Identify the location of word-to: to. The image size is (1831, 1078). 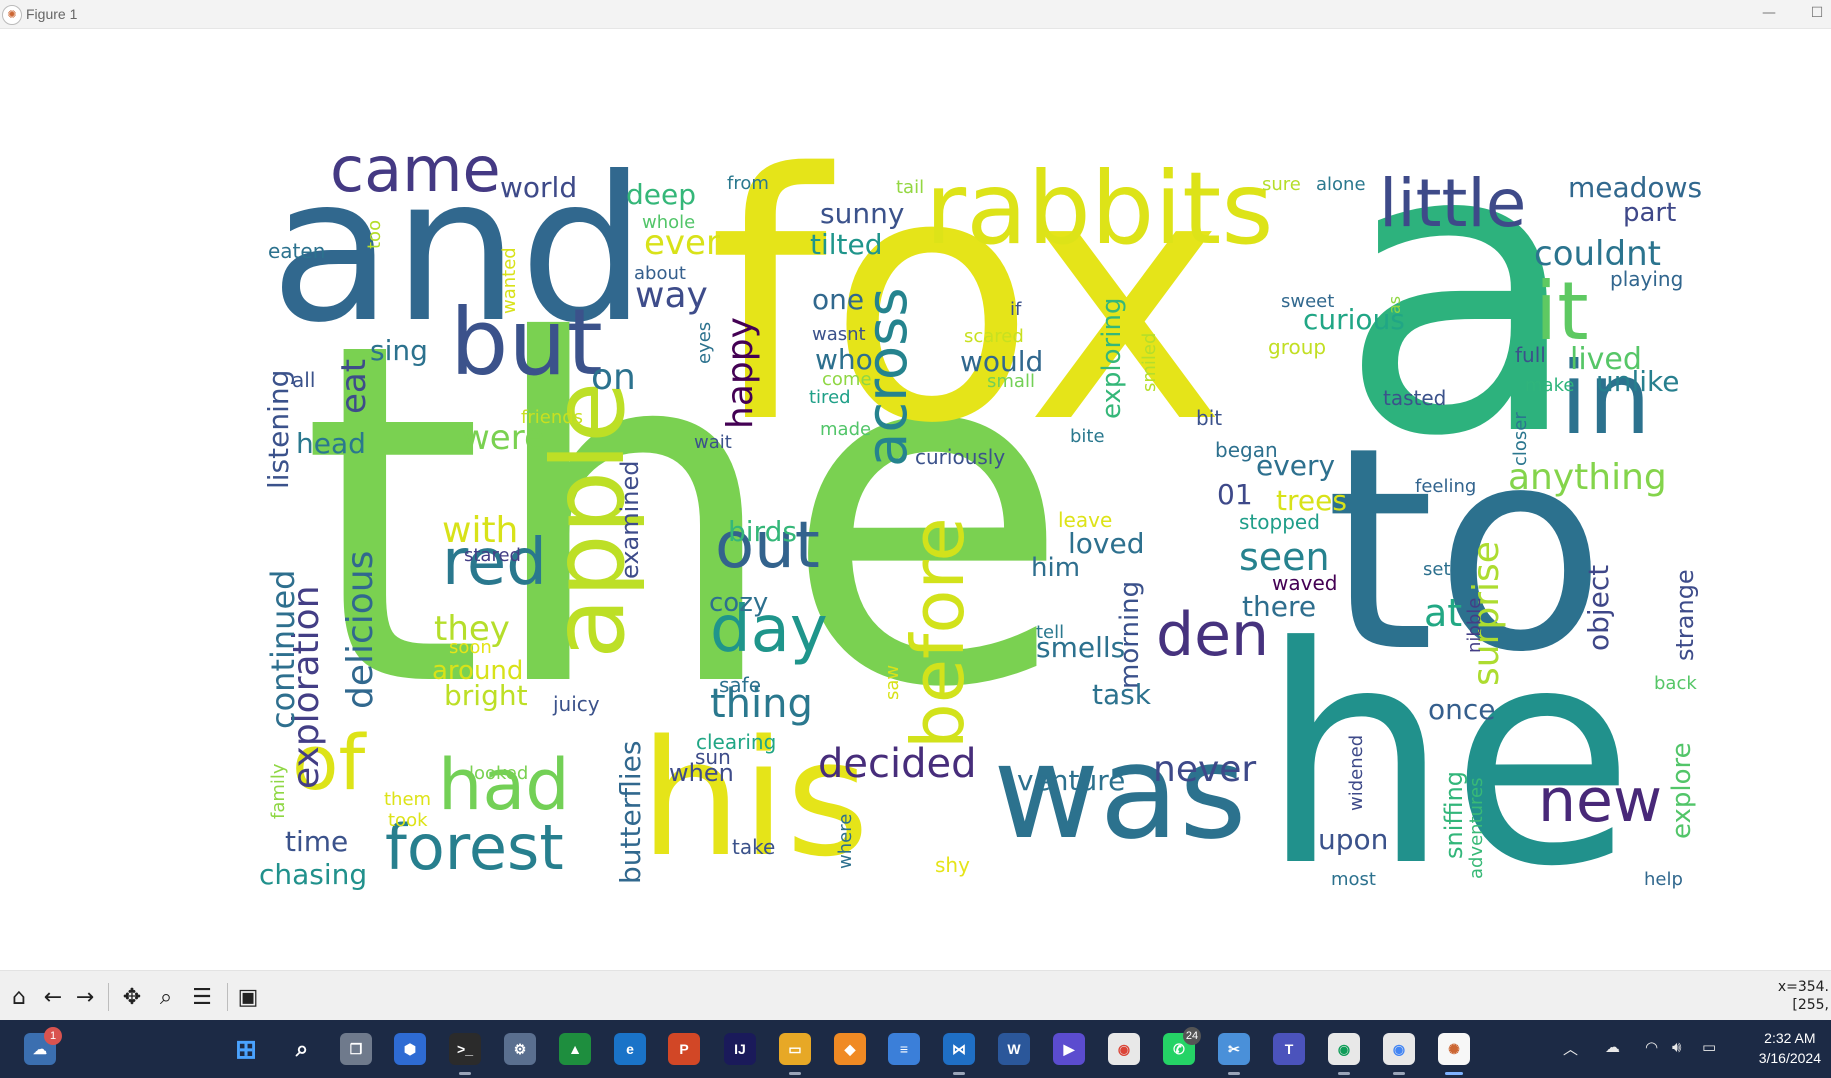
(1465, 551).